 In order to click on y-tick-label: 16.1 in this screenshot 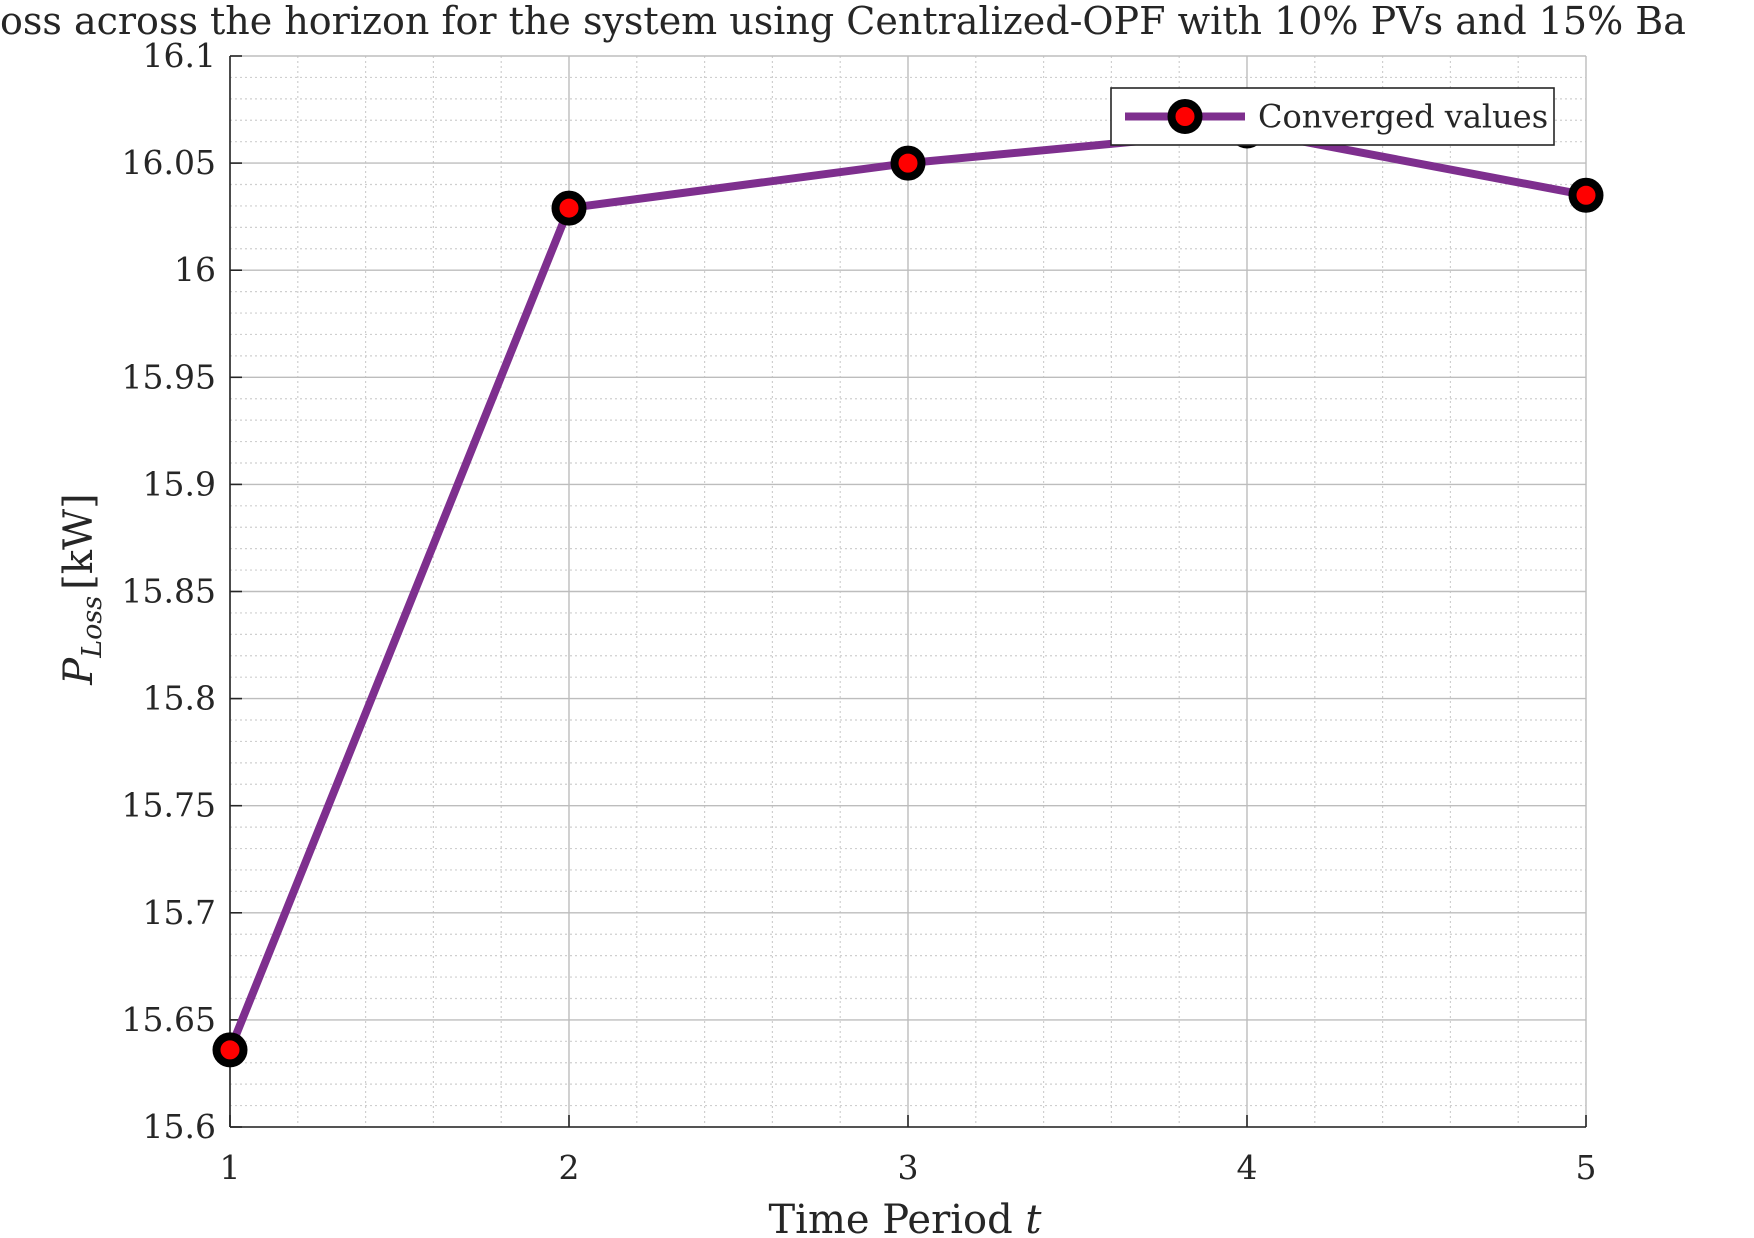, I will do `click(179, 55)`.